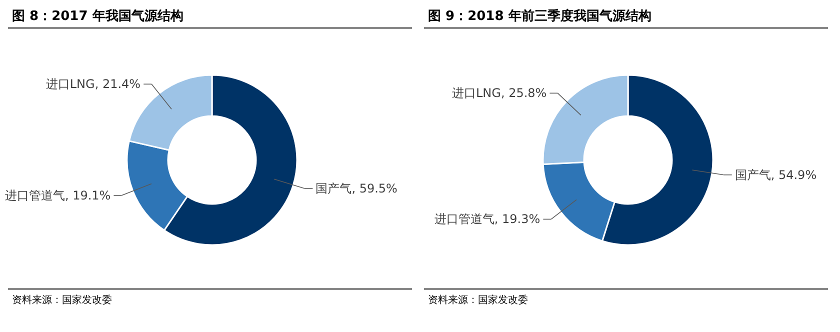  I want to click on data-label: , 54.9%, so click(793, 175).